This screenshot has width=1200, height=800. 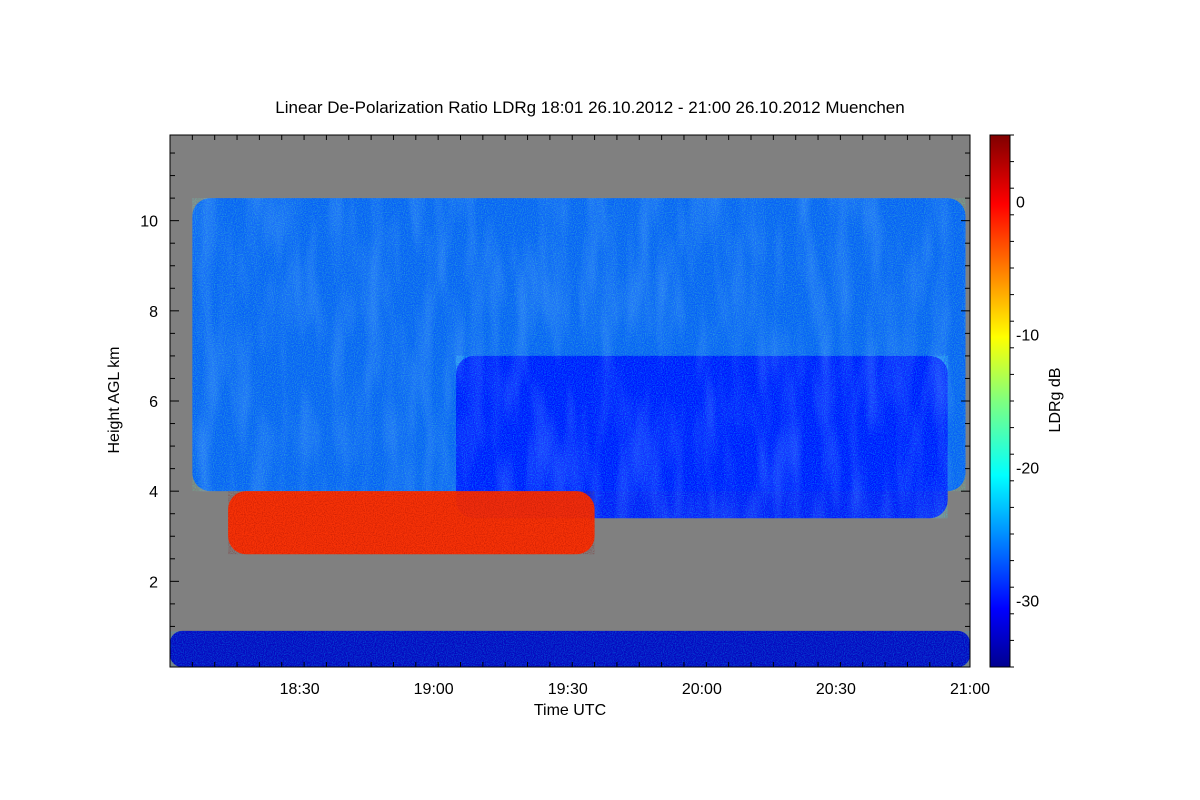 What do you see at coordinates (153, 492) in the screenshot?
I see `y-tick-label: 4` at bounding box center [153, 492].